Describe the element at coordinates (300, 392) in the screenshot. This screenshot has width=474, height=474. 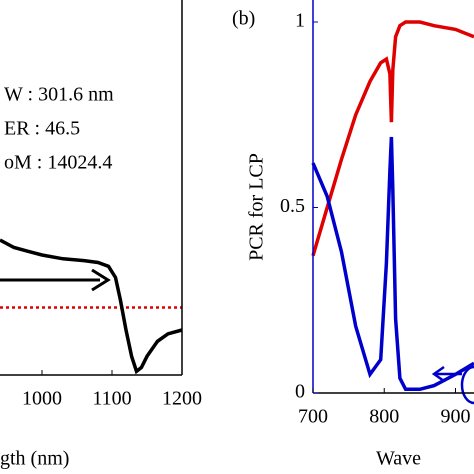
I see `y-tick-label: 0` at that location.